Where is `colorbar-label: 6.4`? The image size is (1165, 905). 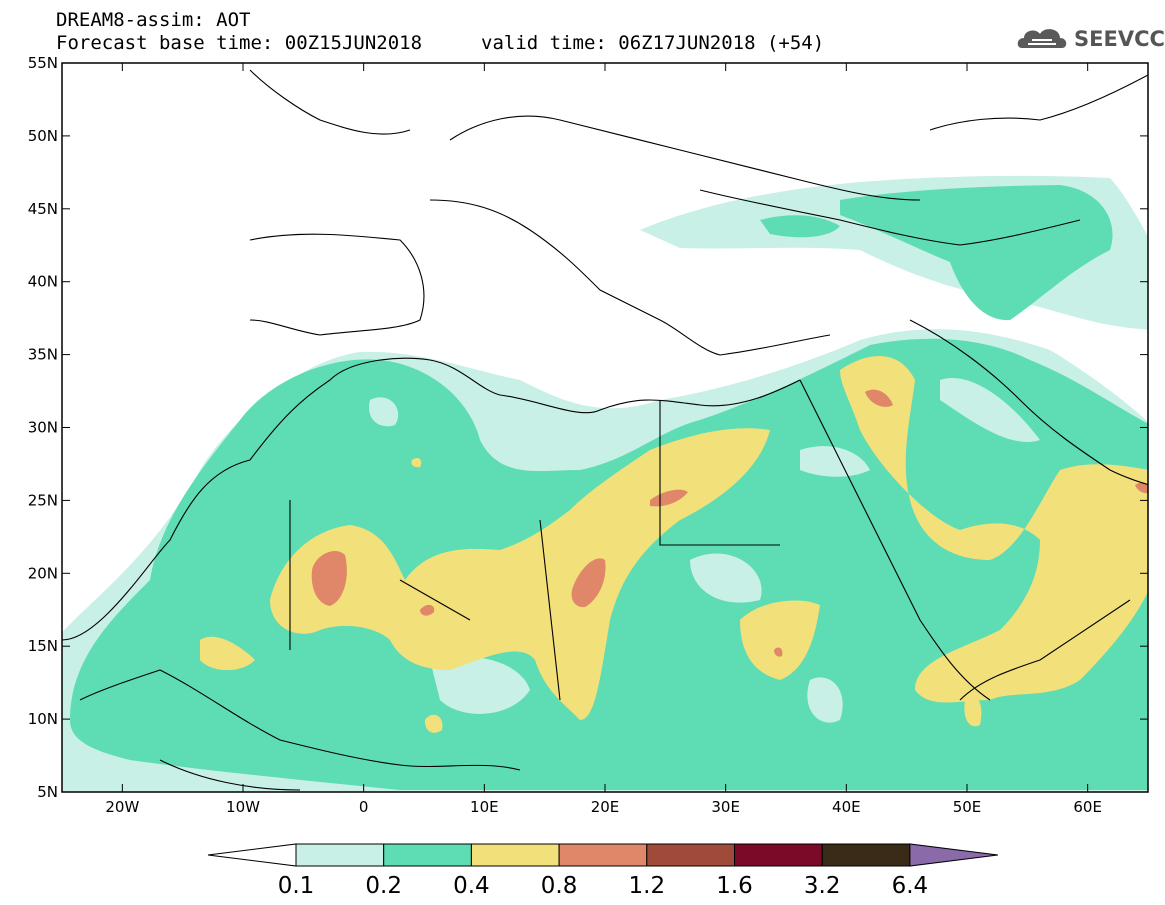 colorbar-label: 6.4 is located at coordinates (910, 886).